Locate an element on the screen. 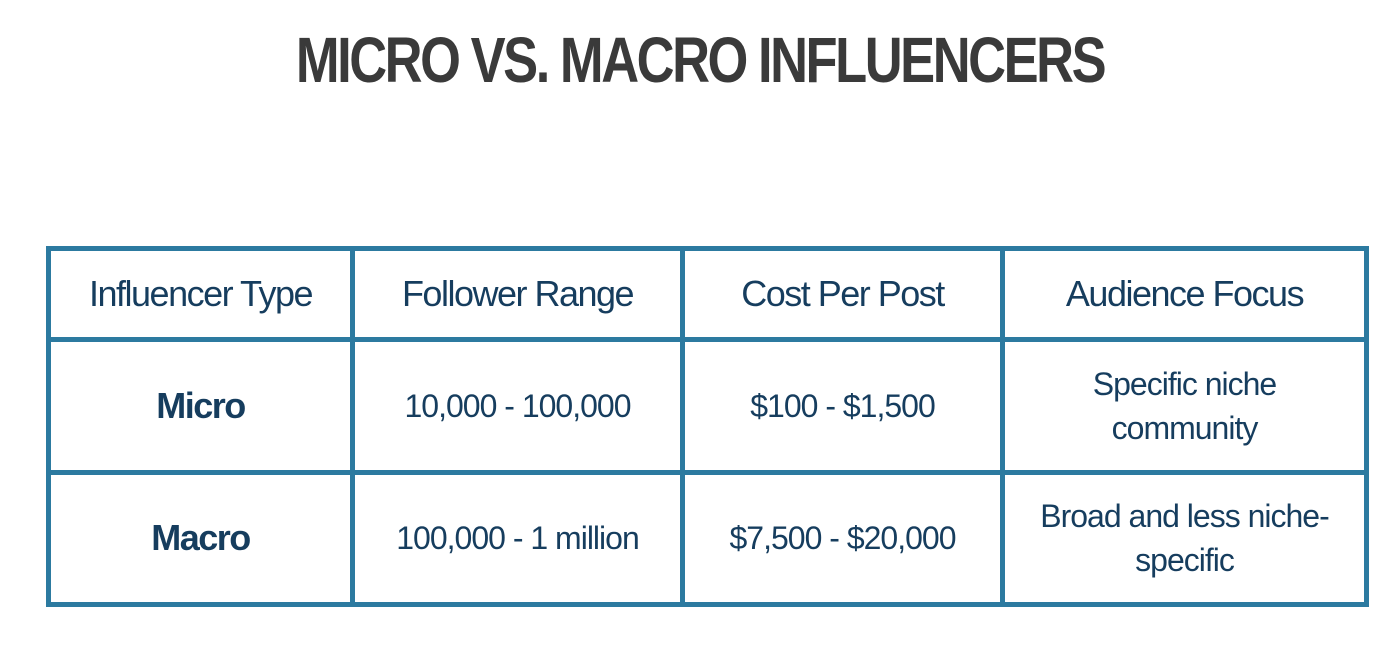 The height and width of the screenshot is (647, 1400). cell: Broad and less niche-specific is located at coordinates (1184, 538).